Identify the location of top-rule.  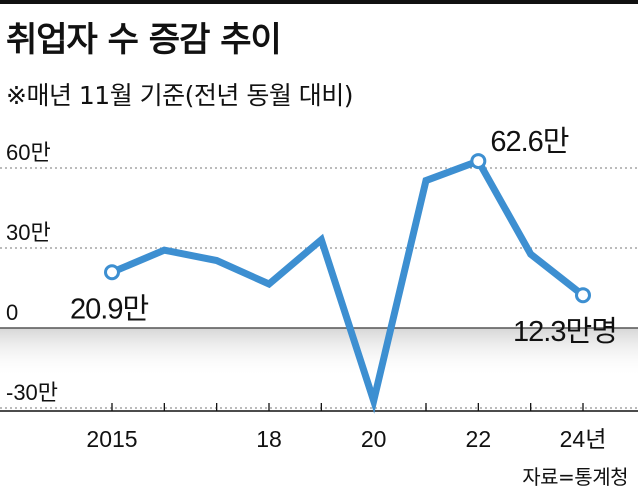
(319, 2).